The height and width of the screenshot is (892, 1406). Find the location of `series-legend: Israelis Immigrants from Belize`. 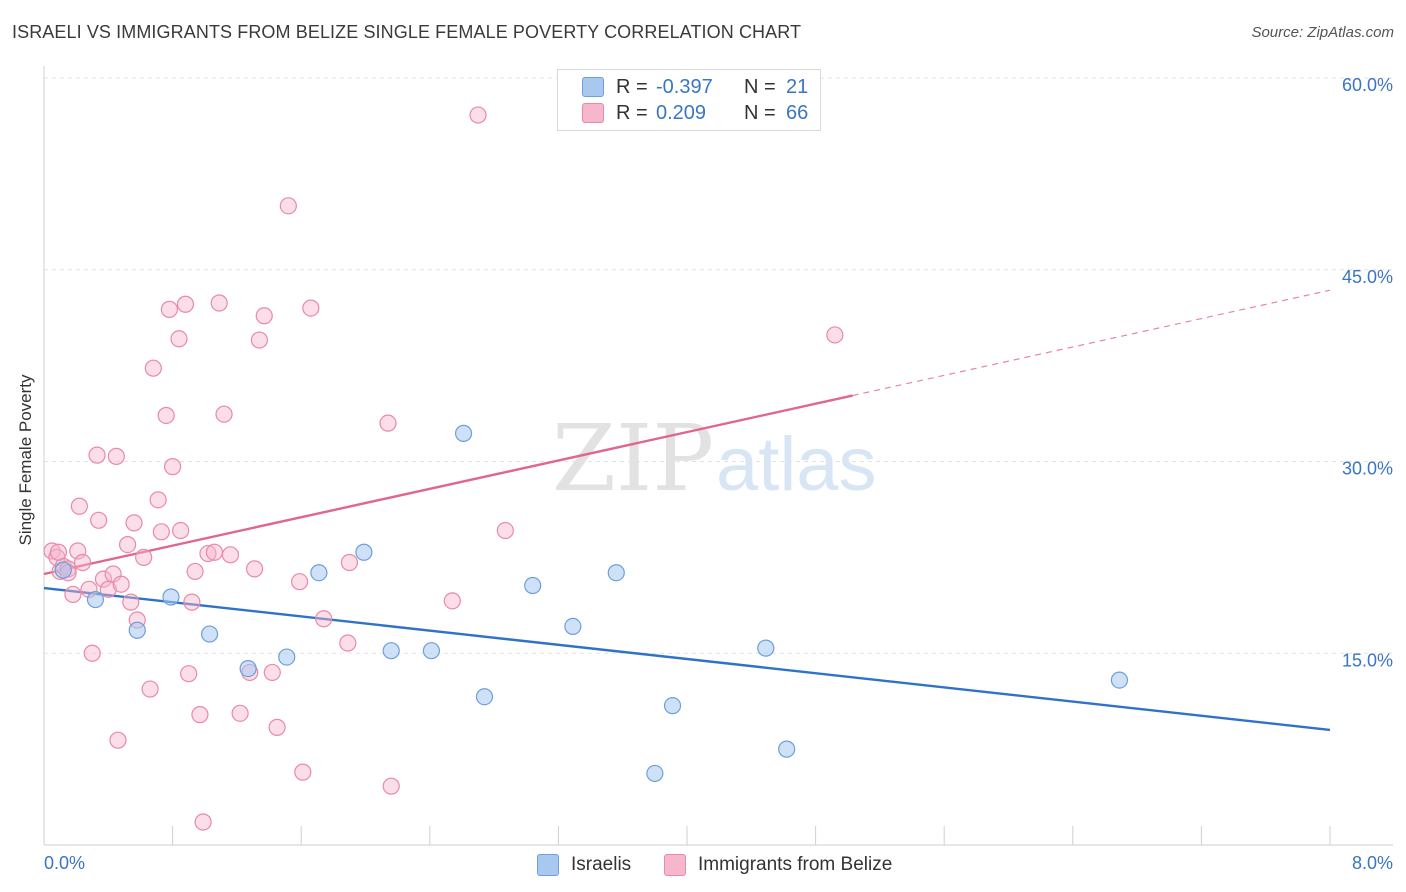

series-legend: Israelis Immigrants from Belize is located at coordinates (703, 865).